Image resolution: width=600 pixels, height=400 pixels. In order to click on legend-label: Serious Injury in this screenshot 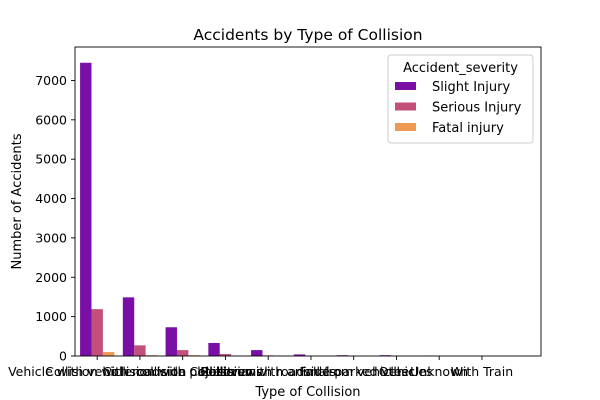, I will do `click(477, 108)`.